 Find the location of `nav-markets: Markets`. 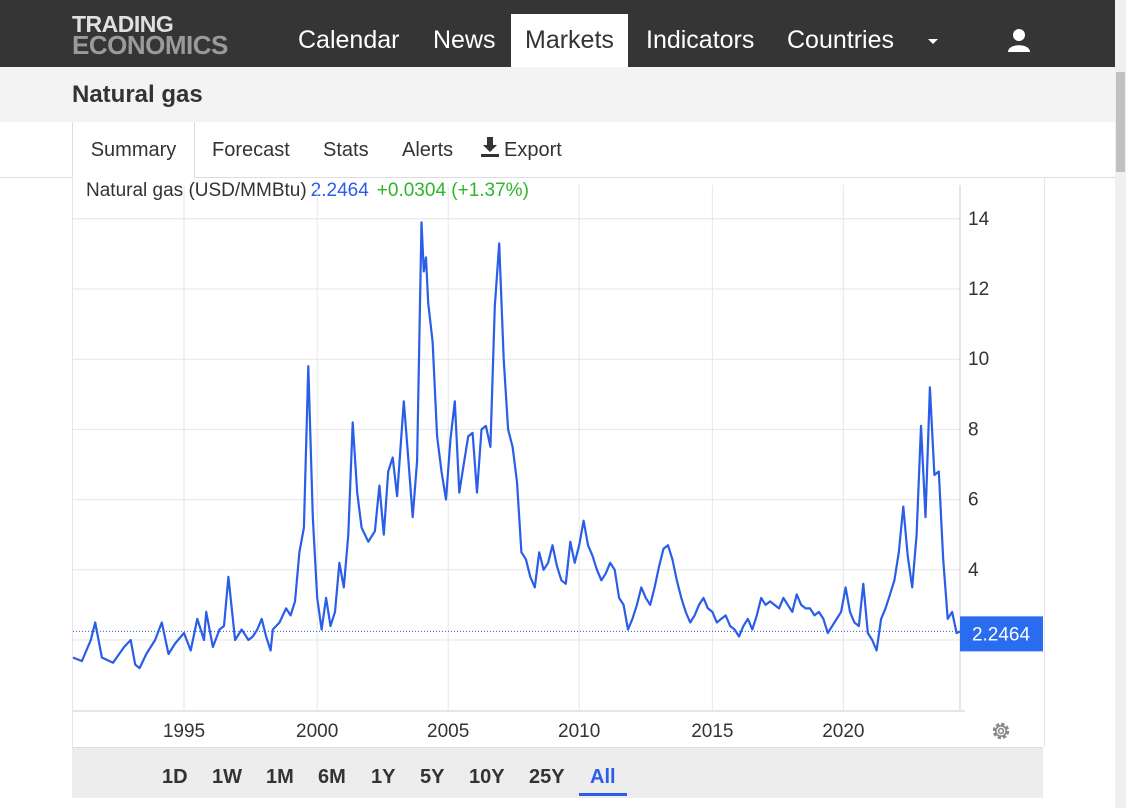

nav-markets: Markets is located at coordinates (569, 40).